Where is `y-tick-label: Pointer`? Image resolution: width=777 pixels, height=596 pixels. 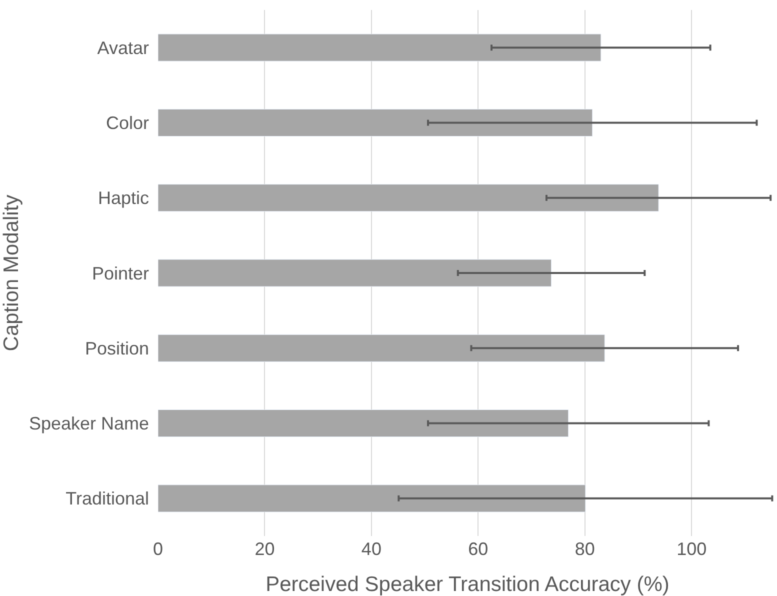 y-tick-label: Pointer is located at coordinates (120, 273).